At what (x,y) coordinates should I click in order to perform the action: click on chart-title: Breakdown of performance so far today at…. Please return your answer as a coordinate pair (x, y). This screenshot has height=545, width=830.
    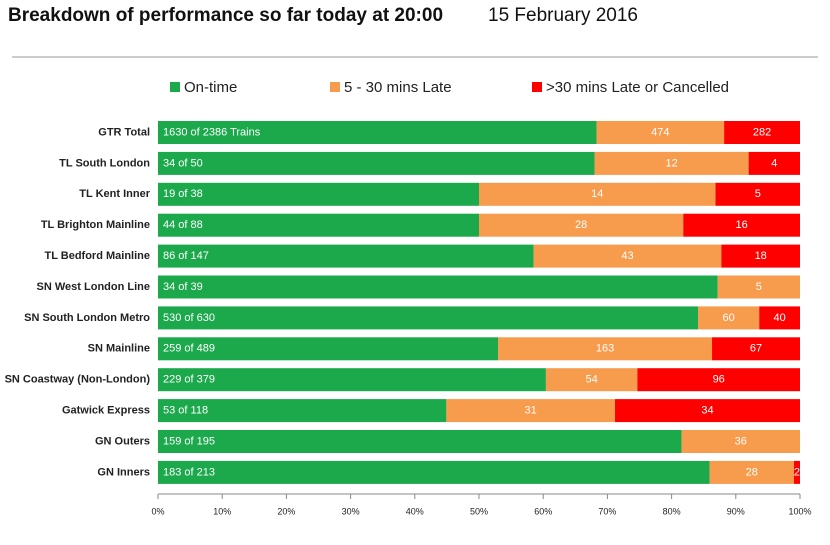
    Looking at the image, I should click on (225, 15).